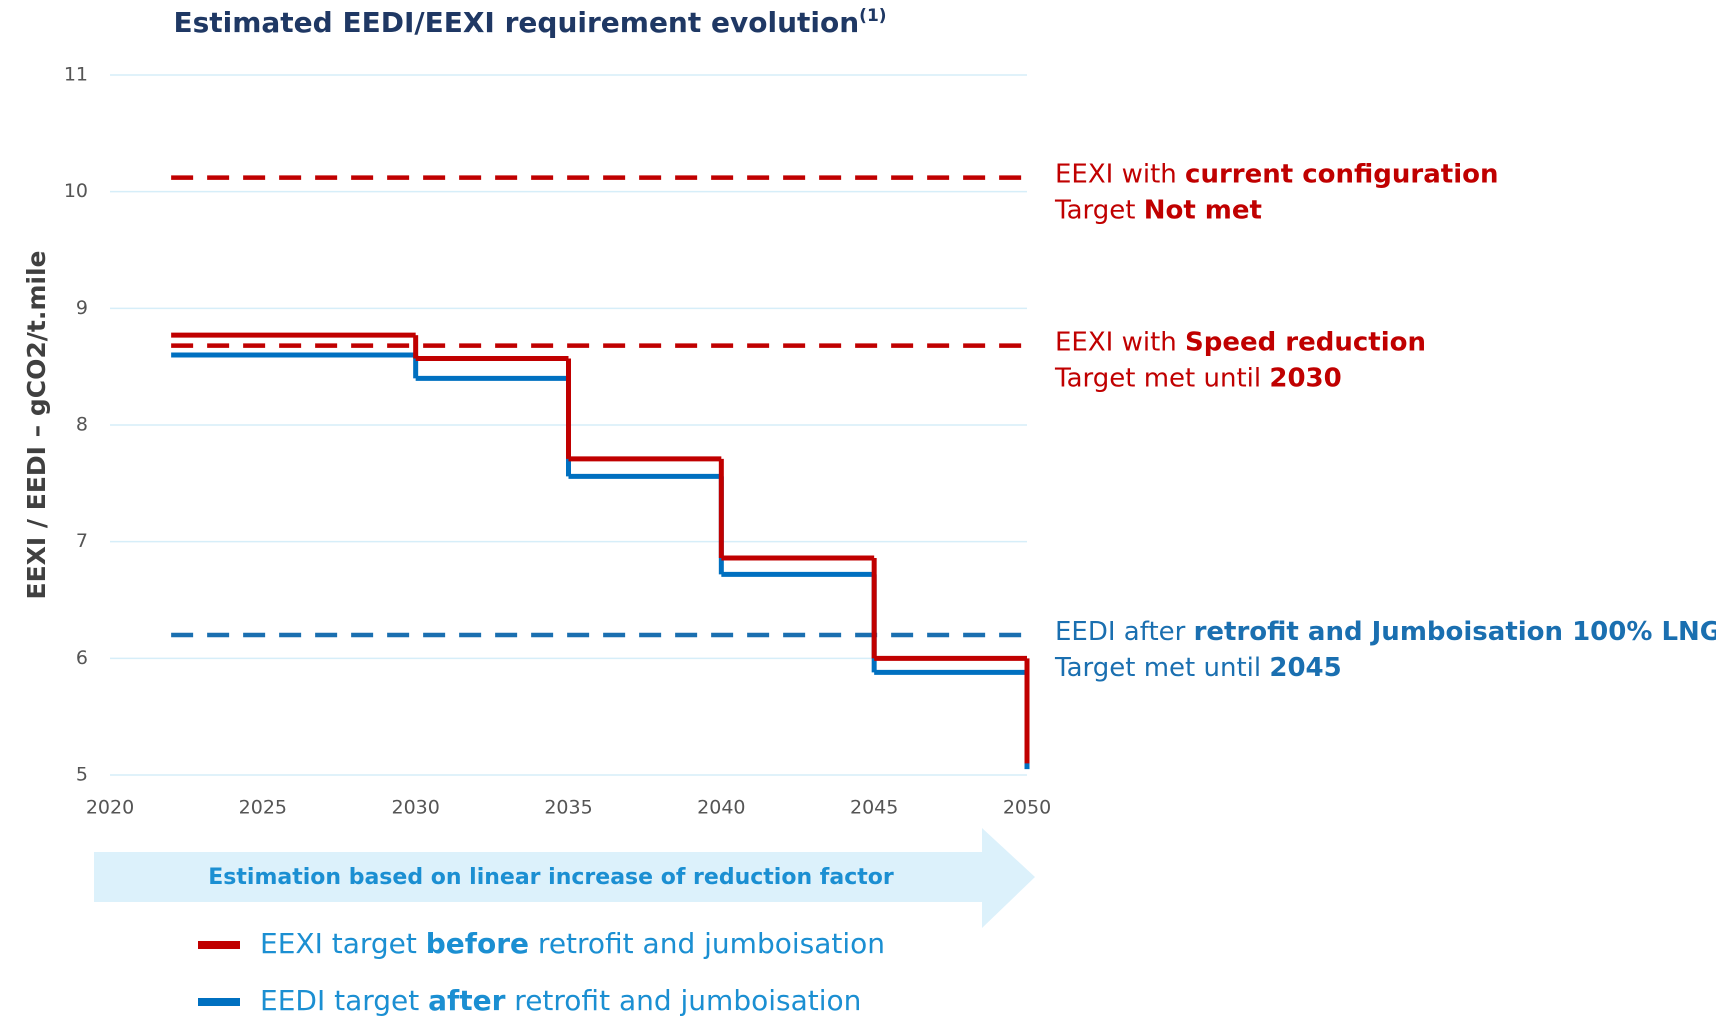 The width and height of the screenshot is (1716, 1030). Describe the element at coordinates (76, 75) in the screenshot. I see `y-tick-label: 11` at that location.